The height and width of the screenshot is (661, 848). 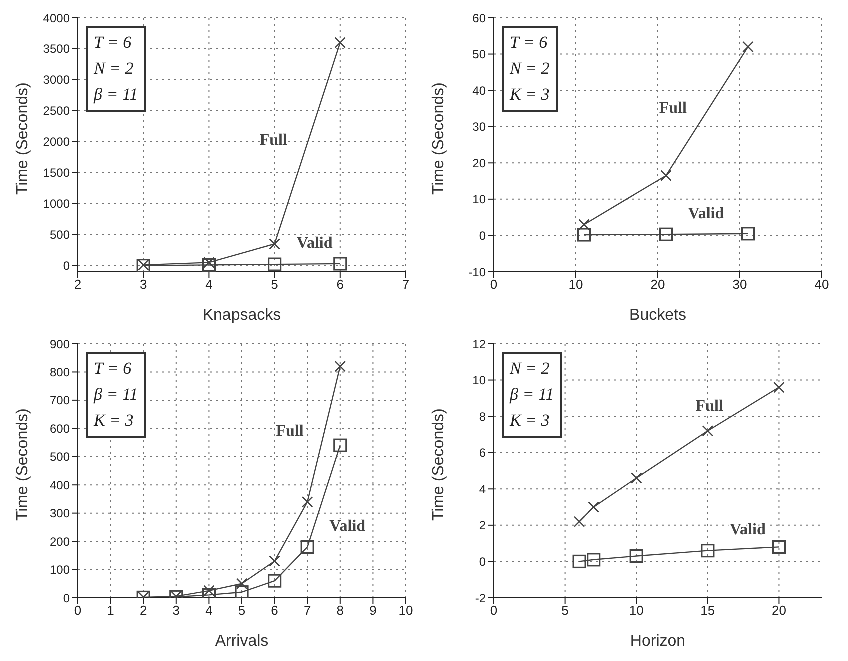 I want to click on y-tick-label: 900, so click(x=60, y=344).